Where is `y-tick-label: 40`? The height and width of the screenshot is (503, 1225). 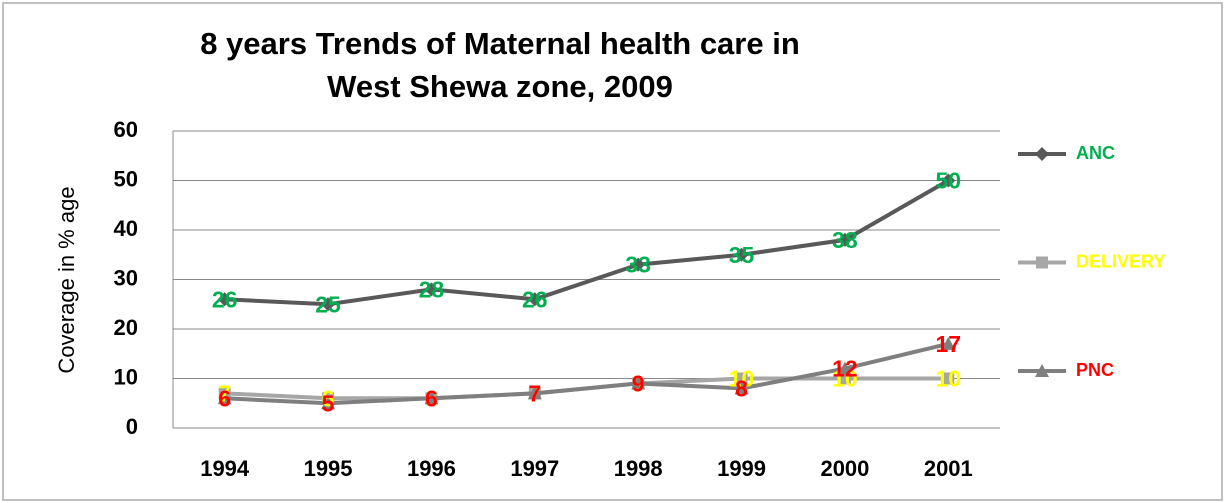 y-tick-label: 40 is located at coordinates (126, 228).